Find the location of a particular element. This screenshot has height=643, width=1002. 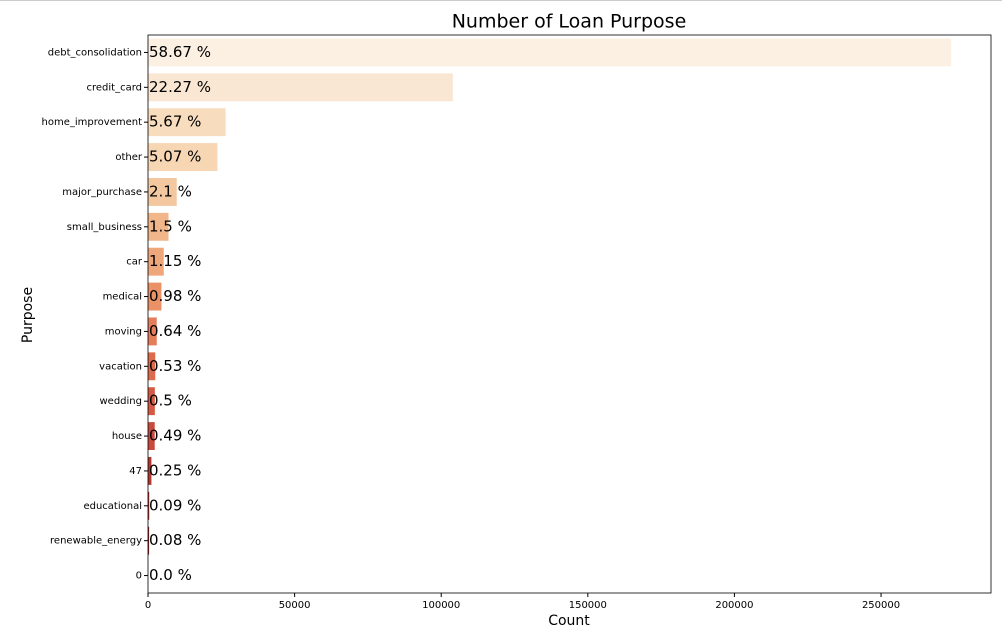

y-tick-label: debt_consolidation is located at coordinates (95, 52).